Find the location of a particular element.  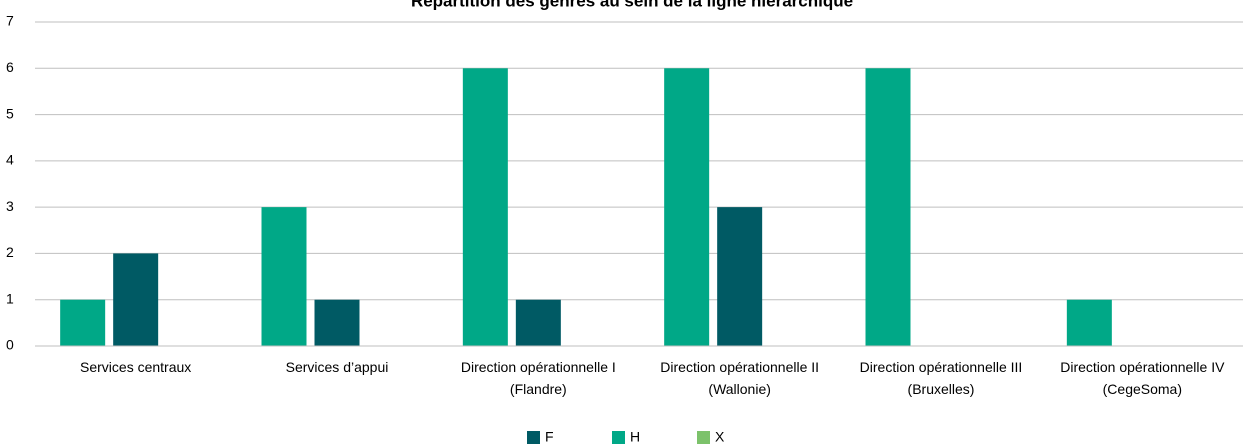

y-tick-label: 1 is located at coordinates (10, 298).